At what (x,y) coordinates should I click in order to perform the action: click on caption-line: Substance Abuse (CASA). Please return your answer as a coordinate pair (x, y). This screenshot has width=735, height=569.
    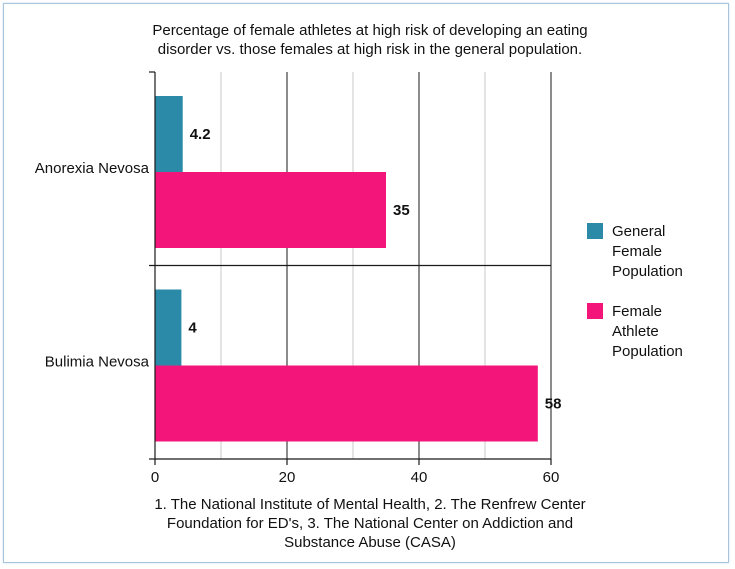
    Looking at the image, I should click on (370, 542).